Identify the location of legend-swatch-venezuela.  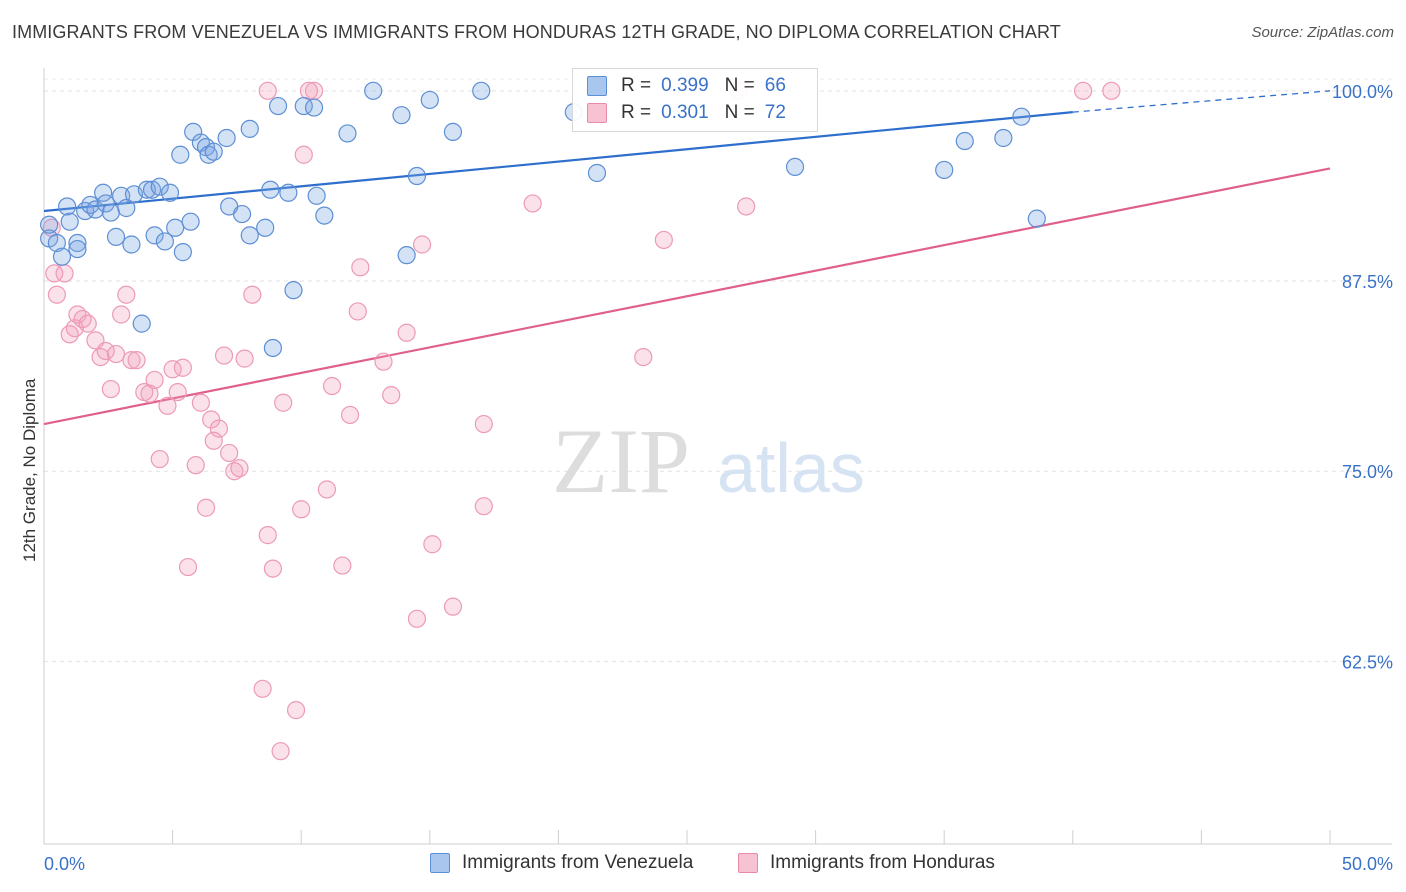
(597, 86).